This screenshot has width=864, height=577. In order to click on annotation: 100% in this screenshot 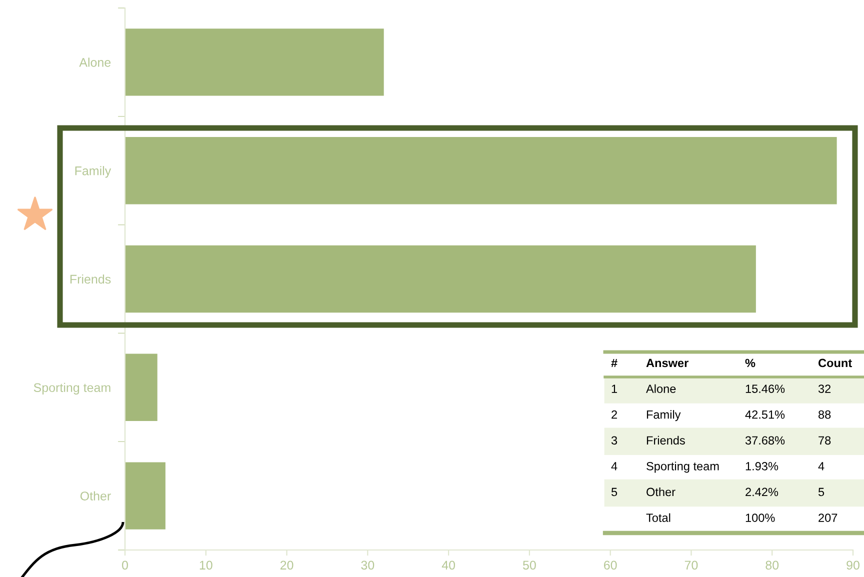, I will do `click(760, 518)`.